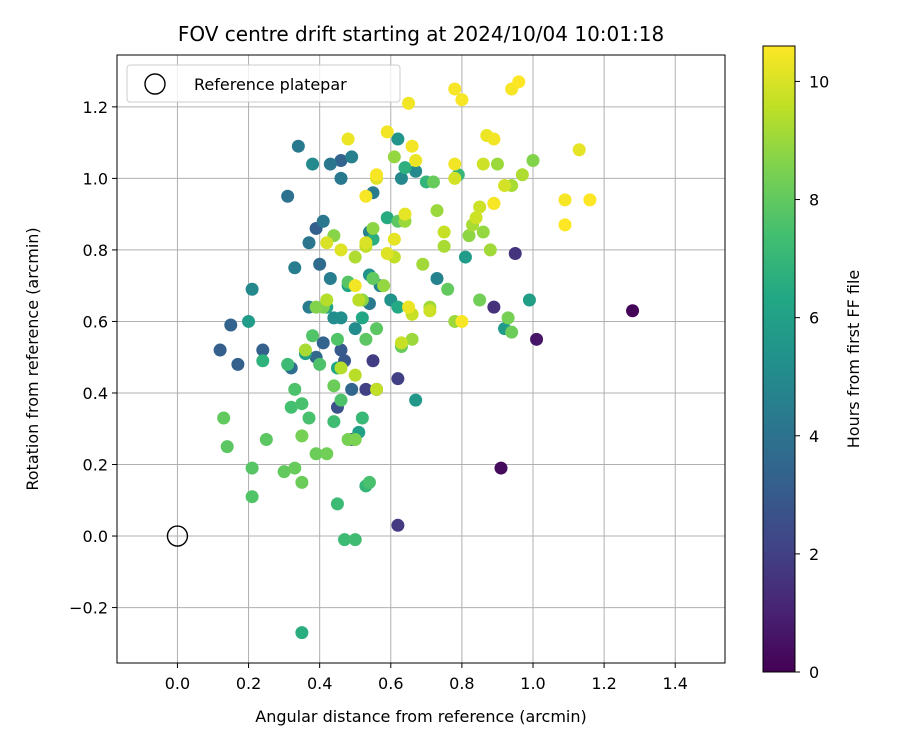 The image size is (900, 750). Describe the element at coordinates (853, 359) in the screenshot. I see `colorbar-label: Hours from first FF file` at that location.